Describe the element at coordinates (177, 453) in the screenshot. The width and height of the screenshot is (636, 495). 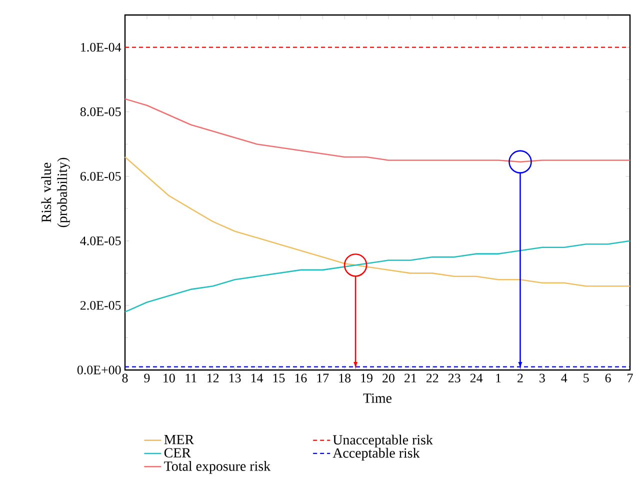
I see `legend-label: CER` at that location.